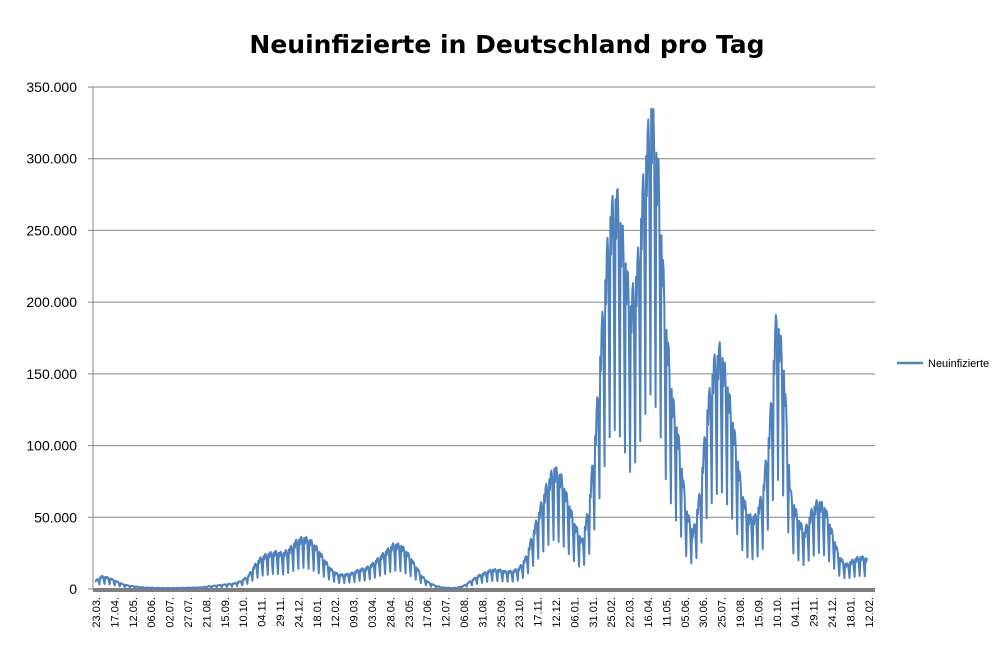 Image resolution: width=1003 pixels, height=653 pixels. What do you see at coordinates (520, 612) in the screenshot?
I see `x-tick-label: 23.10.` at bounding box center [520, 612].